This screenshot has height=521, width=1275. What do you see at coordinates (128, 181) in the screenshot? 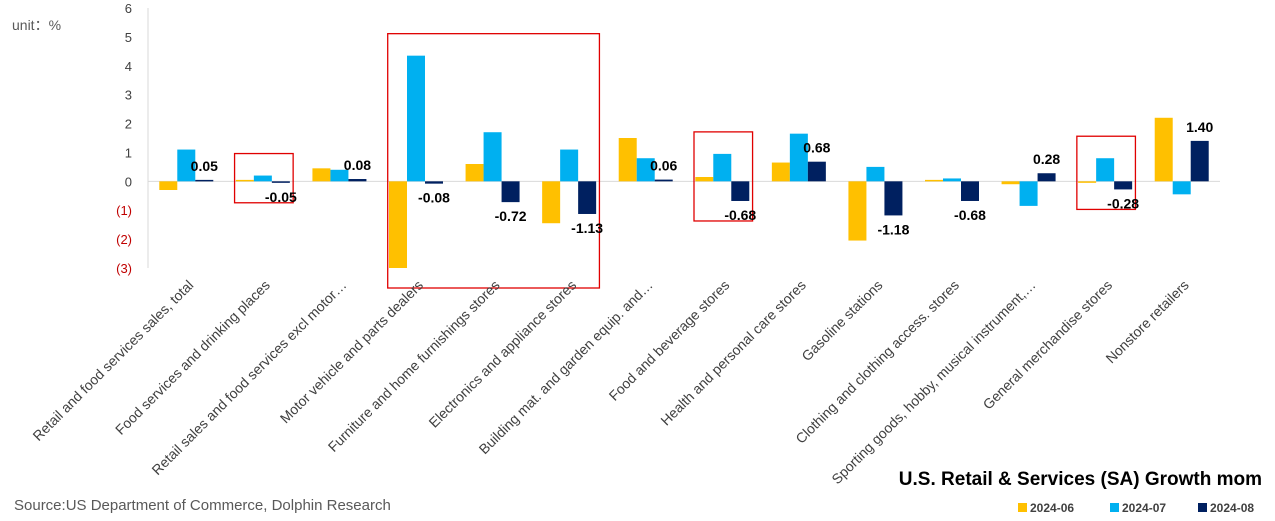
I see `y-tick-label: 0` at bounding box center [128, 181].